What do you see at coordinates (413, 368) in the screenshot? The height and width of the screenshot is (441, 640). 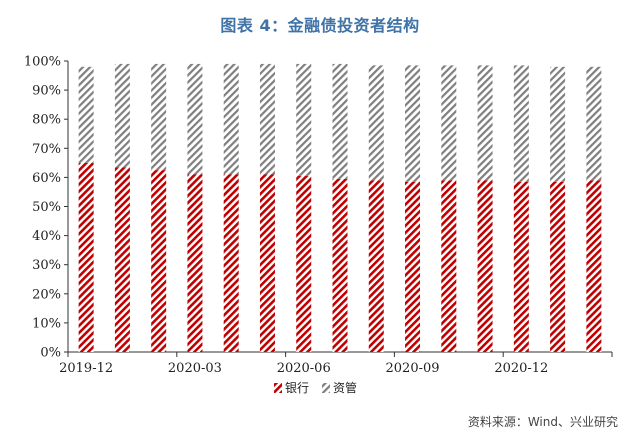 I see `x-tick-label: 2020-09` at bounding box center [413, 368].